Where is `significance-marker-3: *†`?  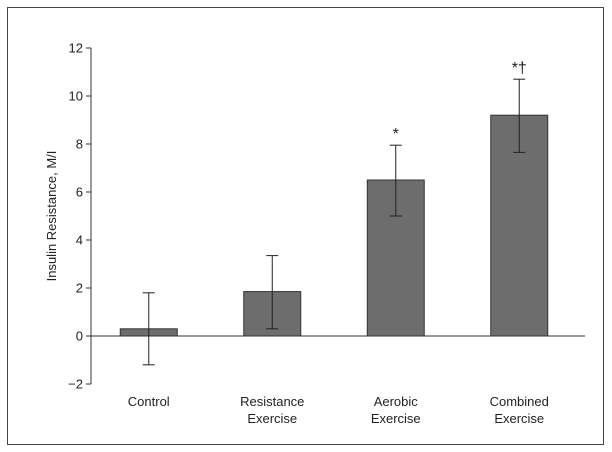 significance-marker-3: *† is located at coordinates (519, 68).